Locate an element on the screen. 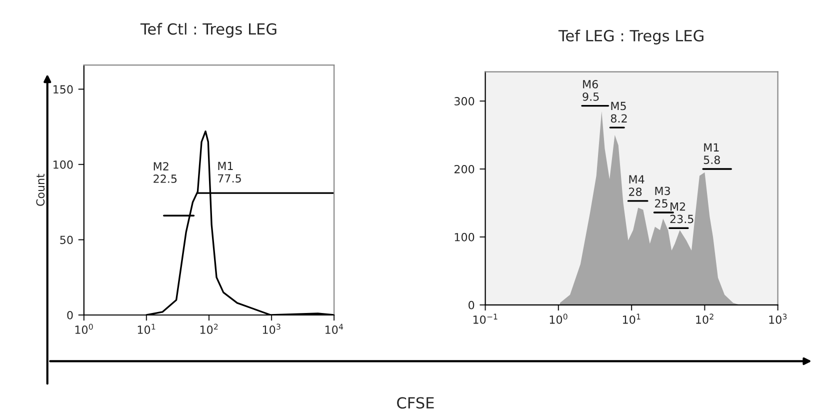 This screenshot has width=831, height=420. y-axis-title: Count is located at coordinates (40, 190).